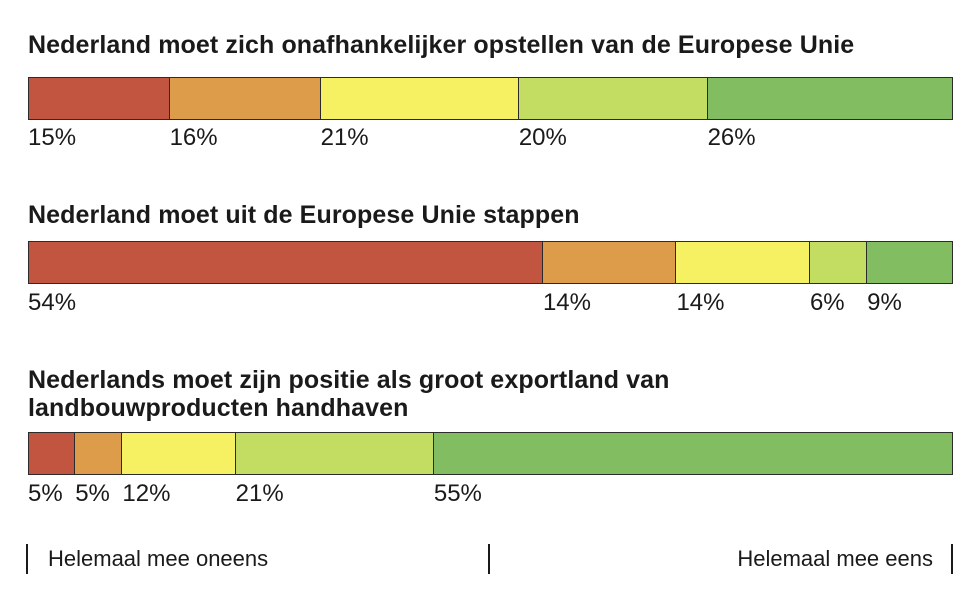 The image size is (978, 598). What do you see at coordinates (952, 559) in the screenshot?
I see `axis-tick-right` at bounding box center [952, 559].